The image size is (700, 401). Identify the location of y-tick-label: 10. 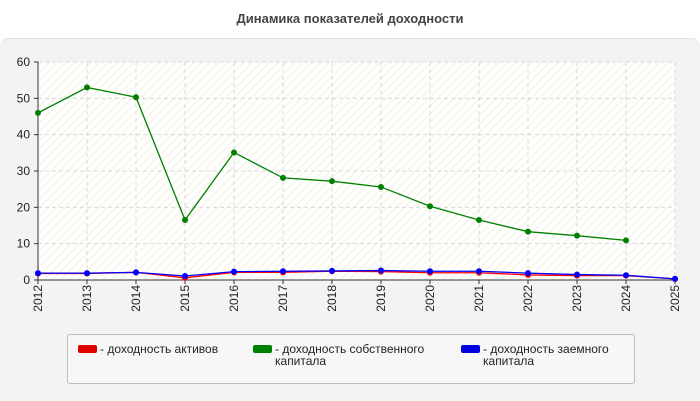
(24, 244).